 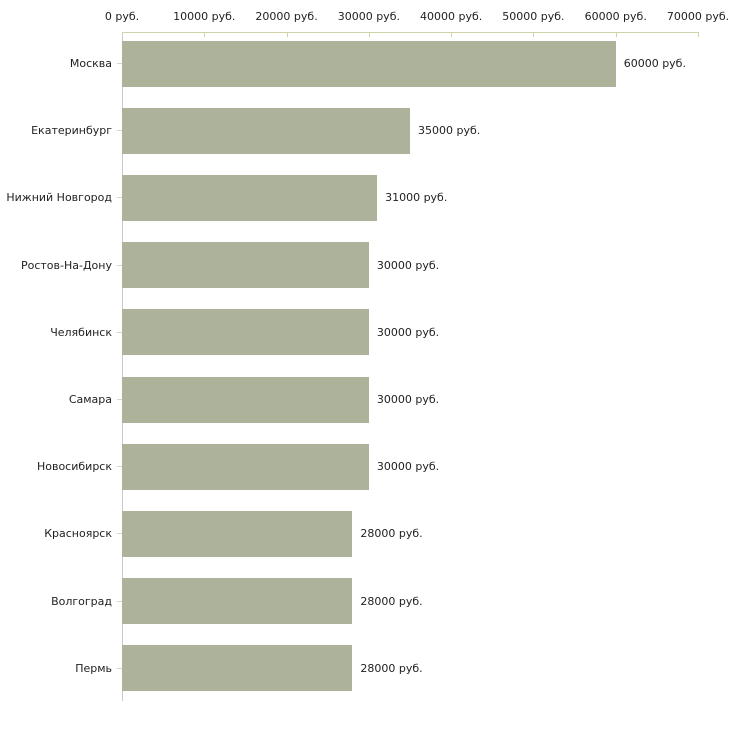 What do you see at coordinates (368, 16) in the screenshot?
I see `x-axis-tick-label: 30000 руб.` at bounding box center [368, 16].